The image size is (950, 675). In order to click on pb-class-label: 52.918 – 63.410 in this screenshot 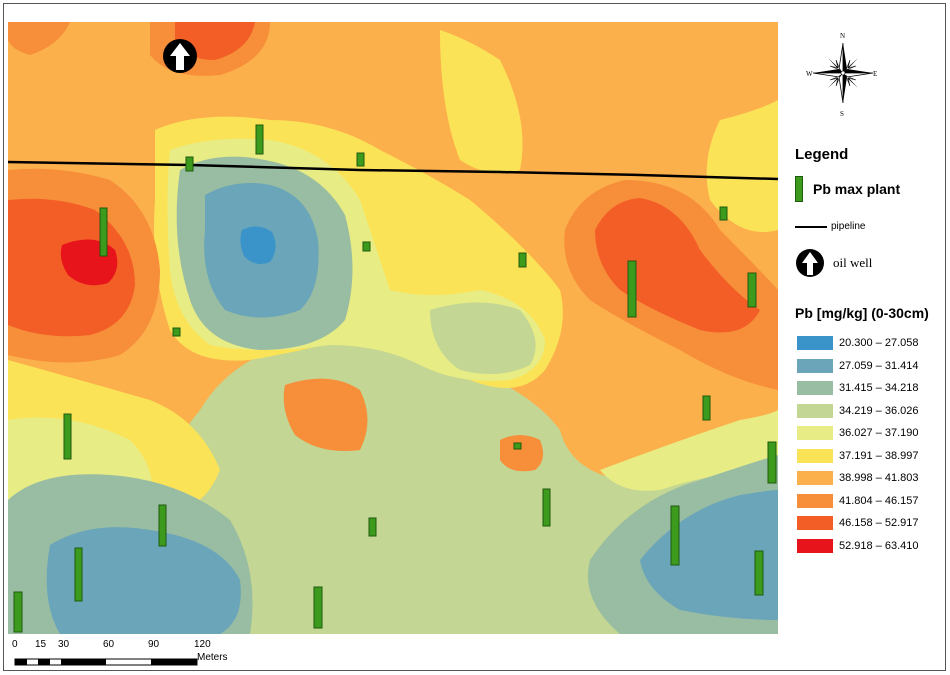, I will do `click(879, 545)`.